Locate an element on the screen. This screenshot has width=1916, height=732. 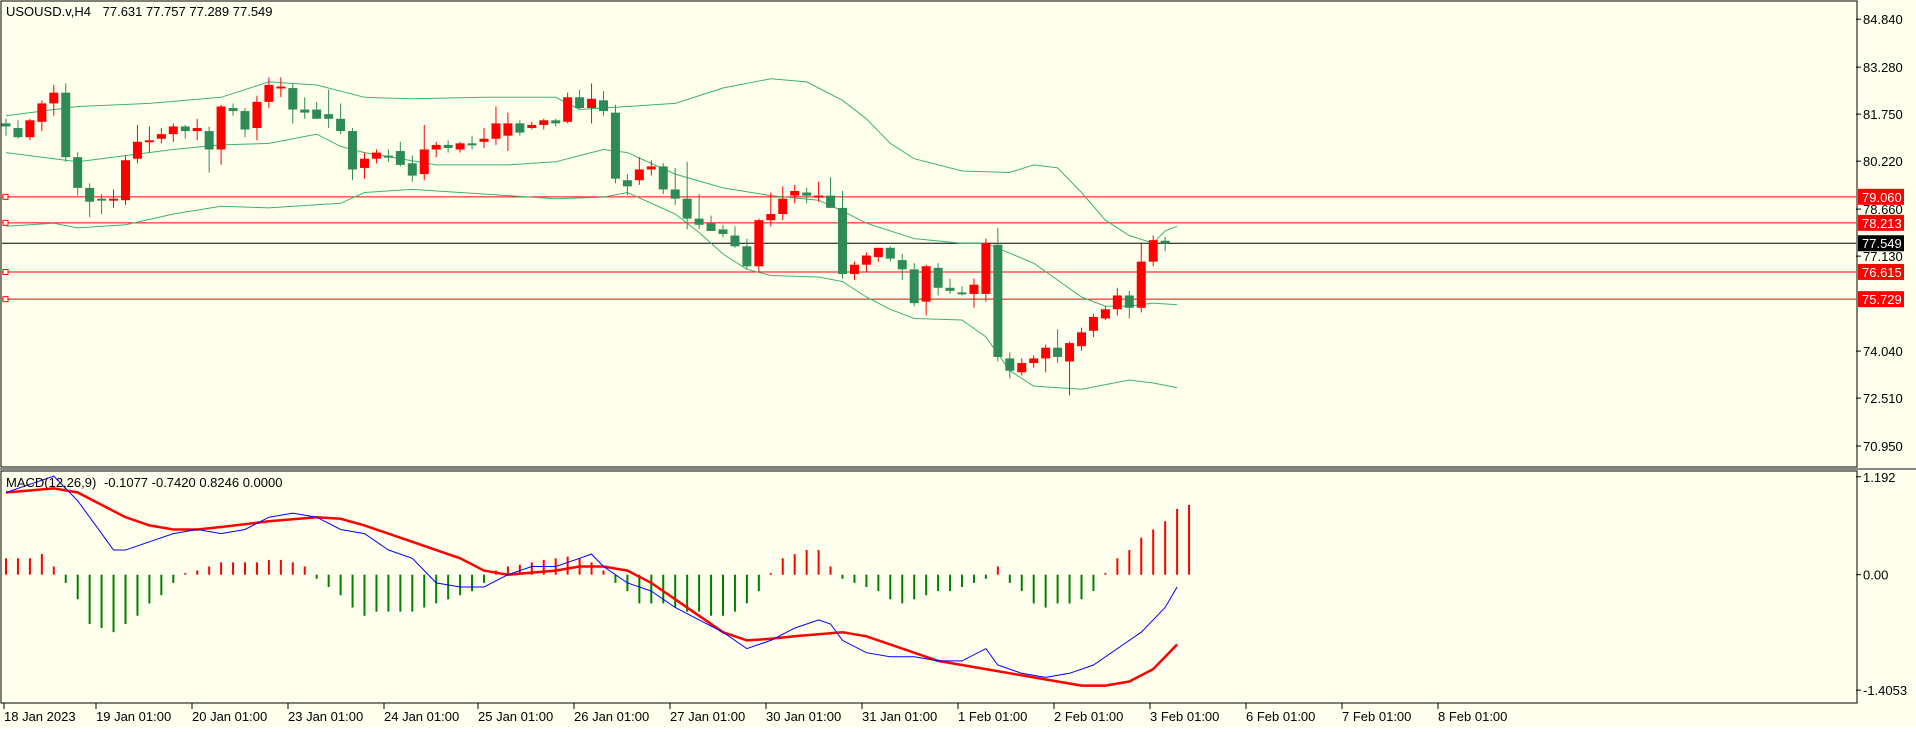
time-tick-label: 27 Jan 01:00 is located at coordinates (707, 716).